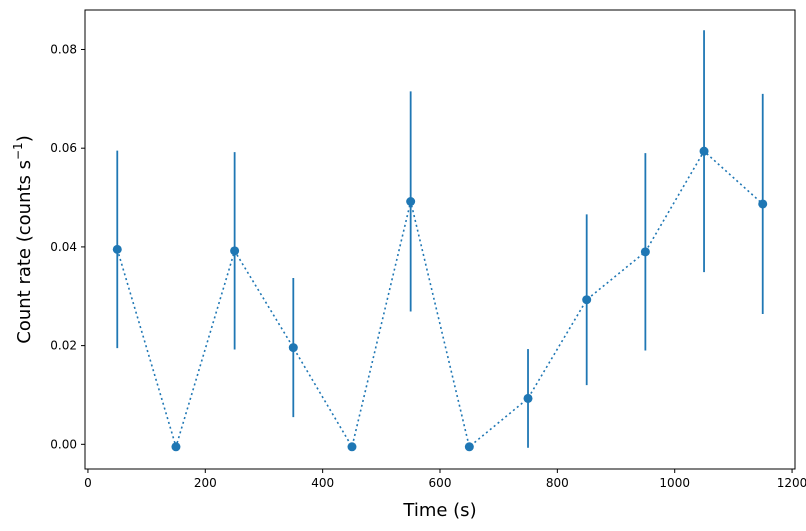  What do you see at coordinates (24, 252) in the screenshot?
I see `y-axis-label-main: Count rate (counts s` at bounding box center [24, 252].